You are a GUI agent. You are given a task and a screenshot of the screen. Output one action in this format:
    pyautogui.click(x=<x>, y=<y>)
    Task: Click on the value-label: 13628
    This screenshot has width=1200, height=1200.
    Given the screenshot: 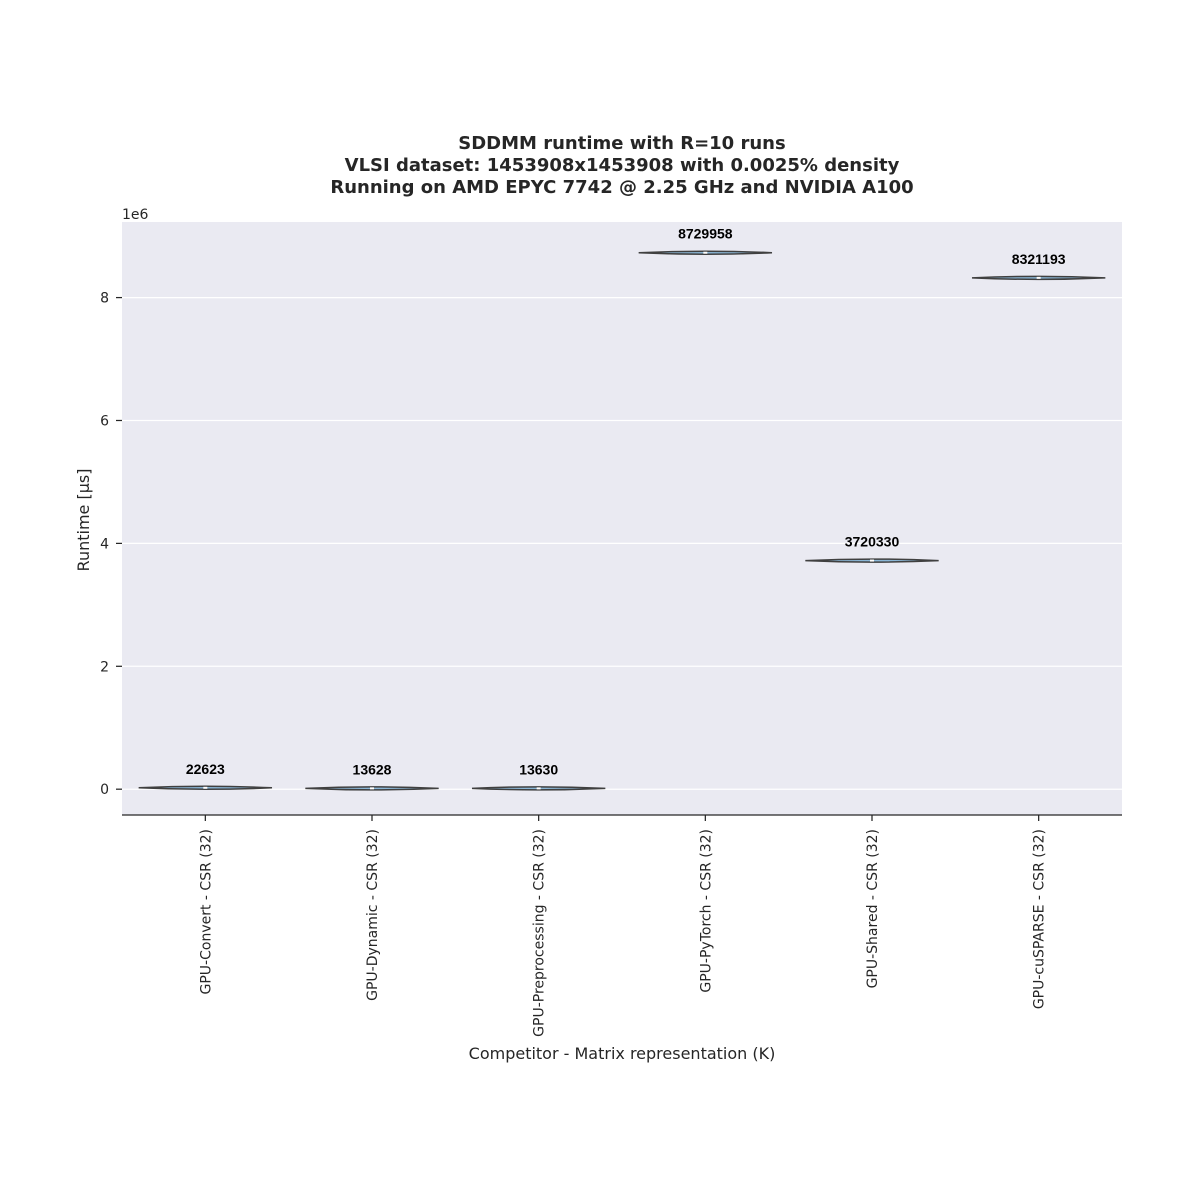 What is the action you would take?
    pyautogui.click(x=372, y=769)
    